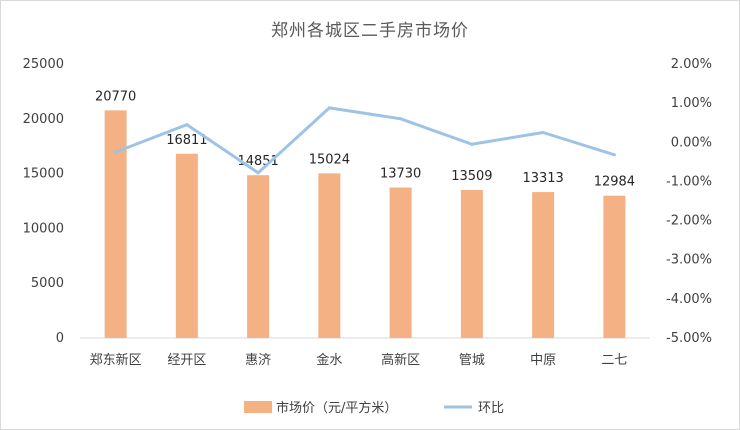  Describe the element at coordinates (258, 407) in the screenshot. I see `legend-swatch-bar` at that location.